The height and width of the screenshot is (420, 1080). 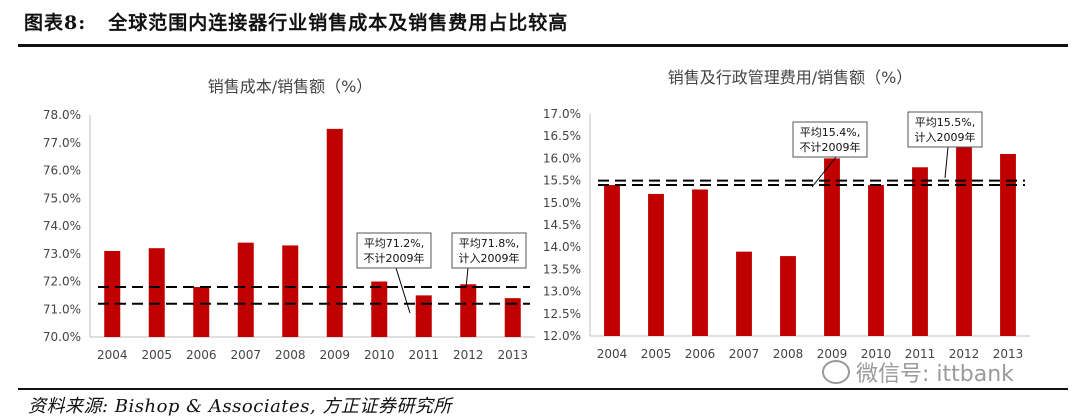 I want to click on chart1-bar-2009, so click(x=334, y=232).